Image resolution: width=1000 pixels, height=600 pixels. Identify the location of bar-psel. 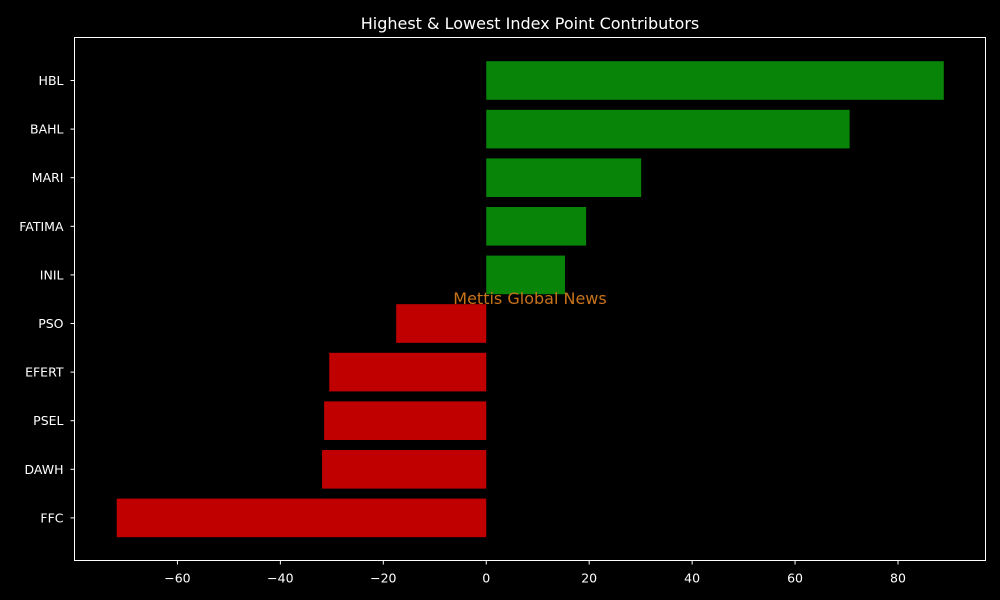
(405, 420).